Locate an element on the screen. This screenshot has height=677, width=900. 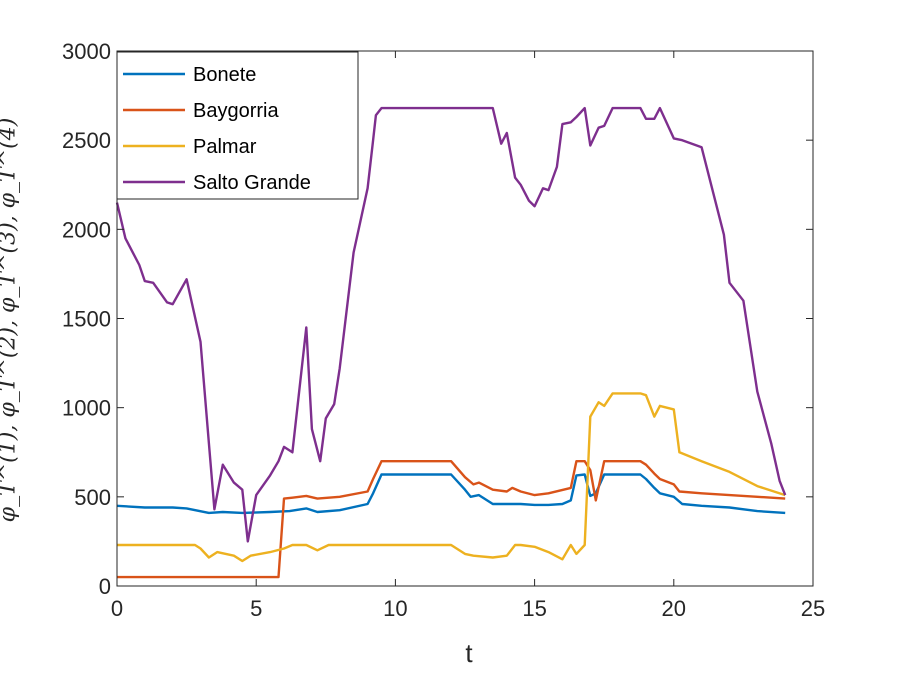
legend-label-2: Palmar is located at coordinates (225, 147).